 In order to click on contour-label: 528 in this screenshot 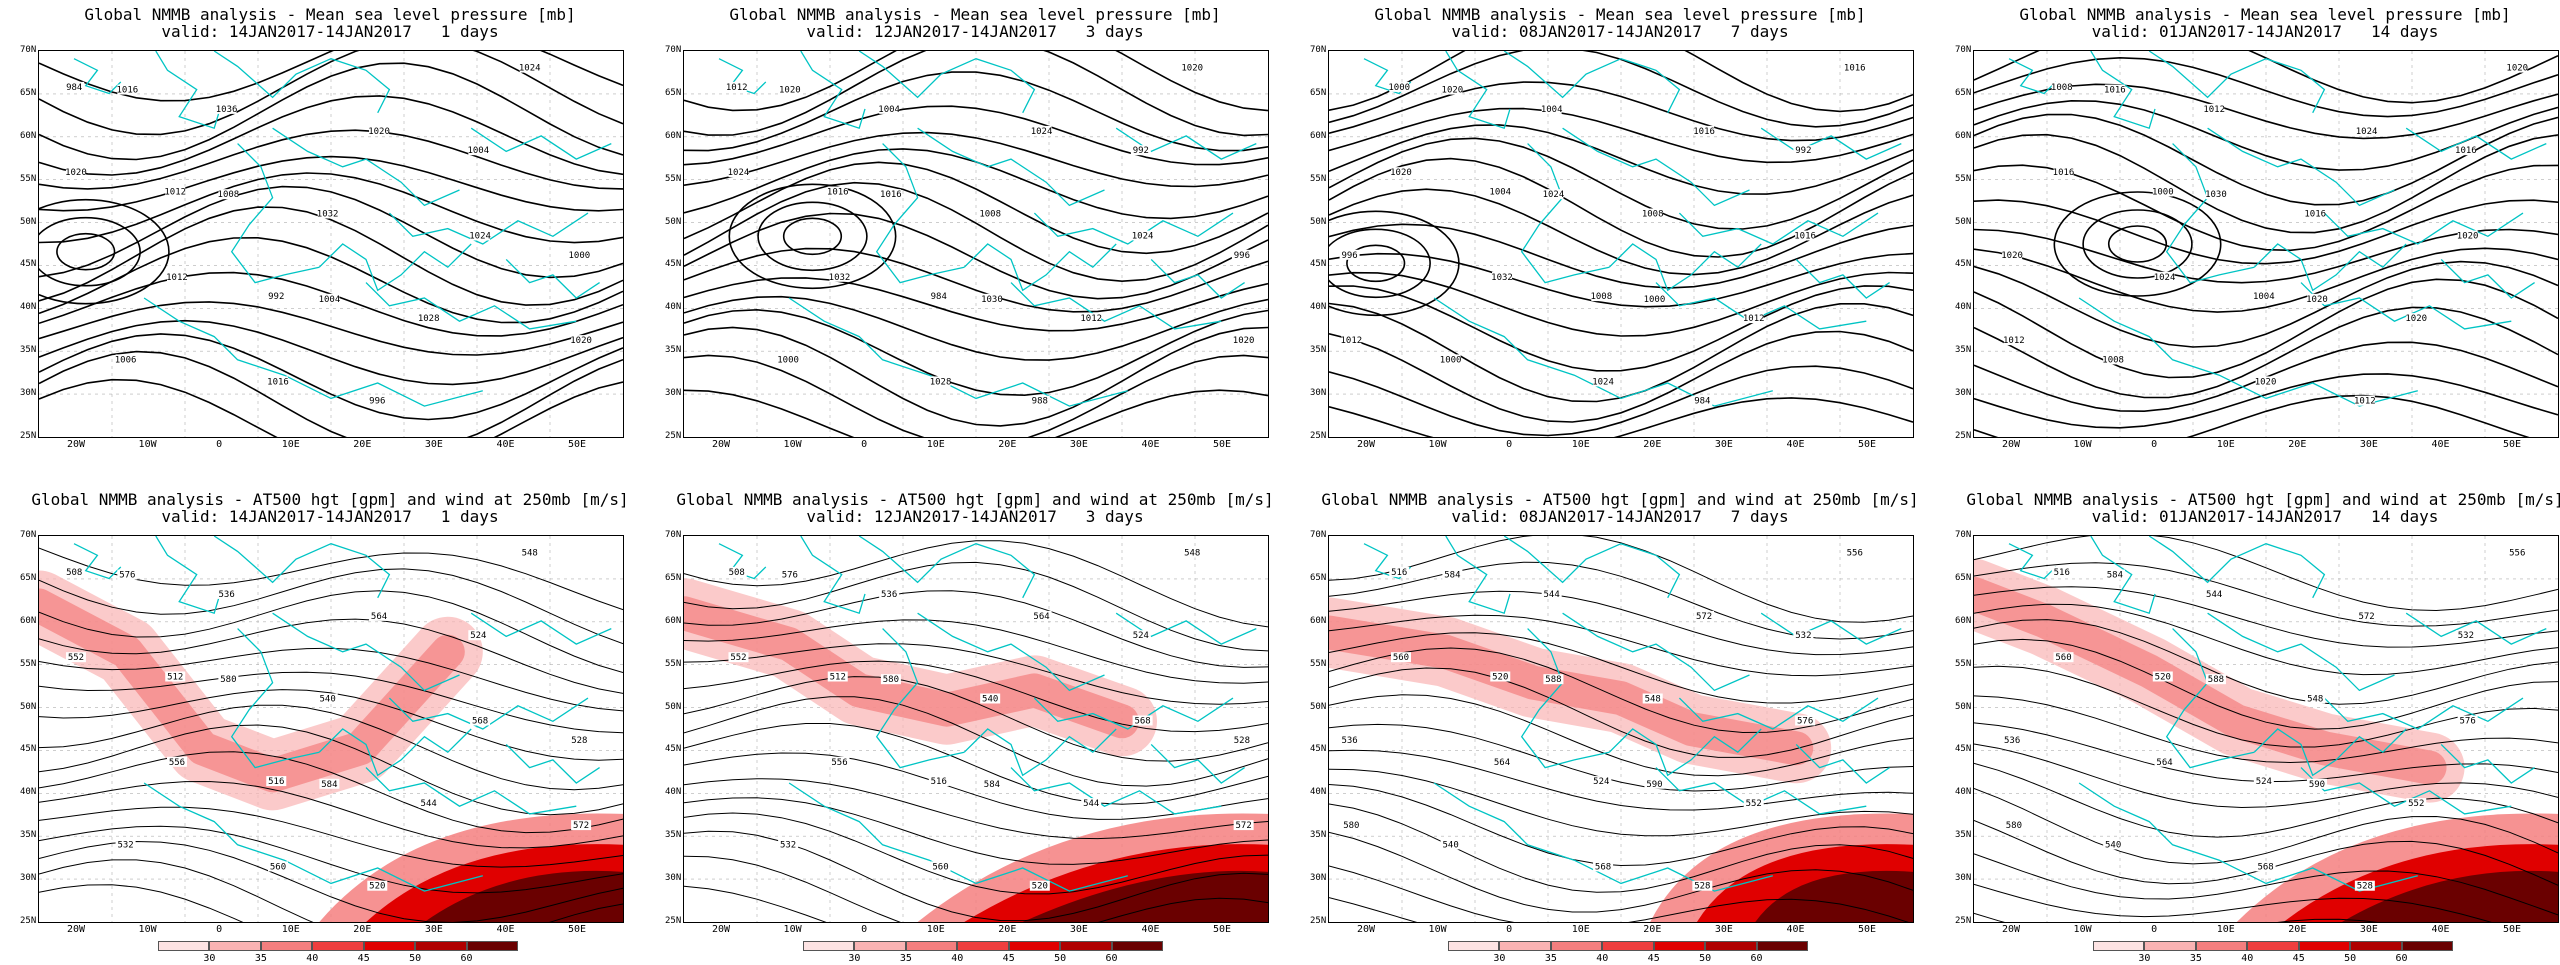, I will do `click(2364, 886)`.